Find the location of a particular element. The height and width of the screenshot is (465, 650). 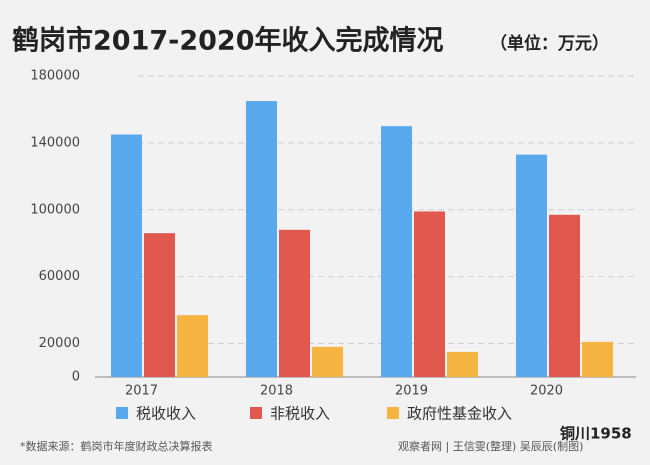

x-tick-label: 2018 is located at coordinates (276, 391).